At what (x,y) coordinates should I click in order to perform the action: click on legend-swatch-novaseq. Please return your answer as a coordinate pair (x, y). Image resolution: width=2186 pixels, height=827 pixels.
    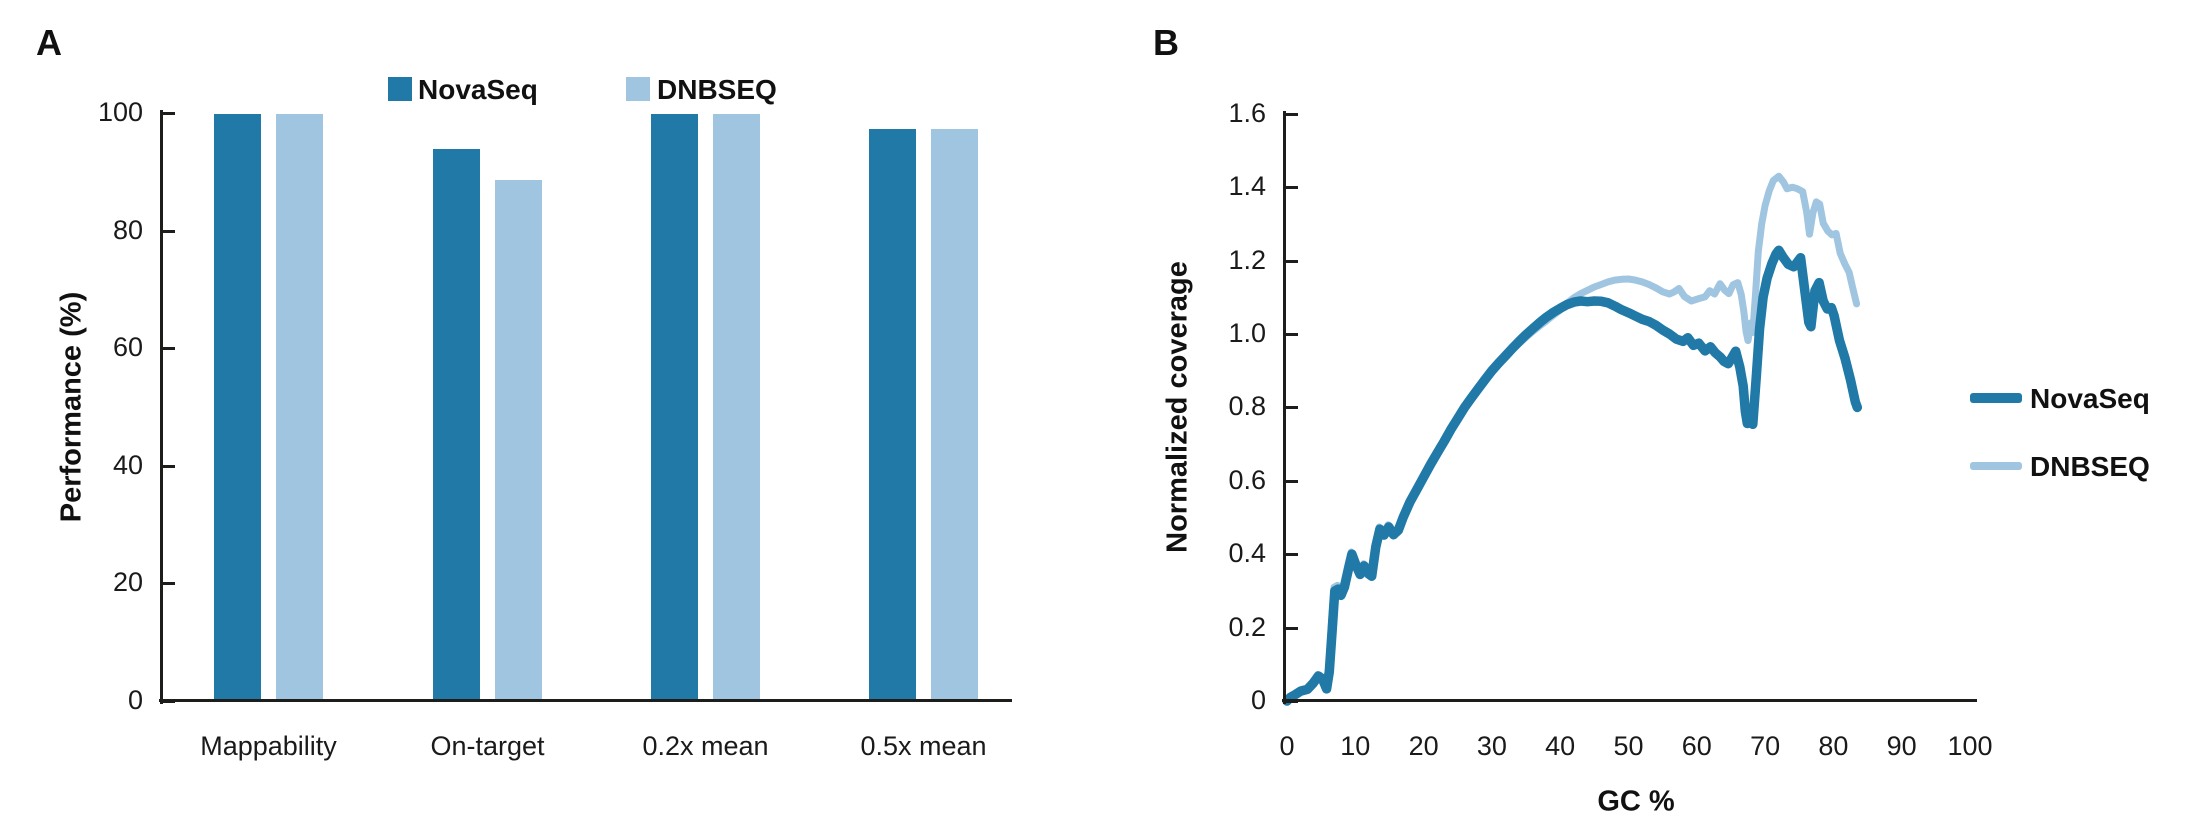
    Looking at the image, I should click on (400, 89).